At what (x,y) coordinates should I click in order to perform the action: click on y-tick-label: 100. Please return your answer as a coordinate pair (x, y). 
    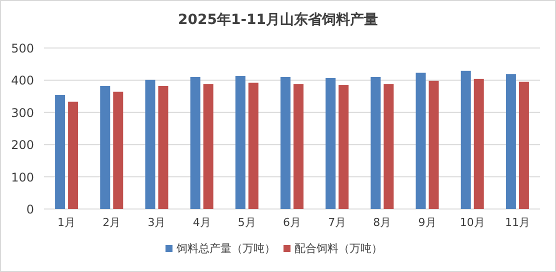
    Looking at the image, I should click on (22, 177).